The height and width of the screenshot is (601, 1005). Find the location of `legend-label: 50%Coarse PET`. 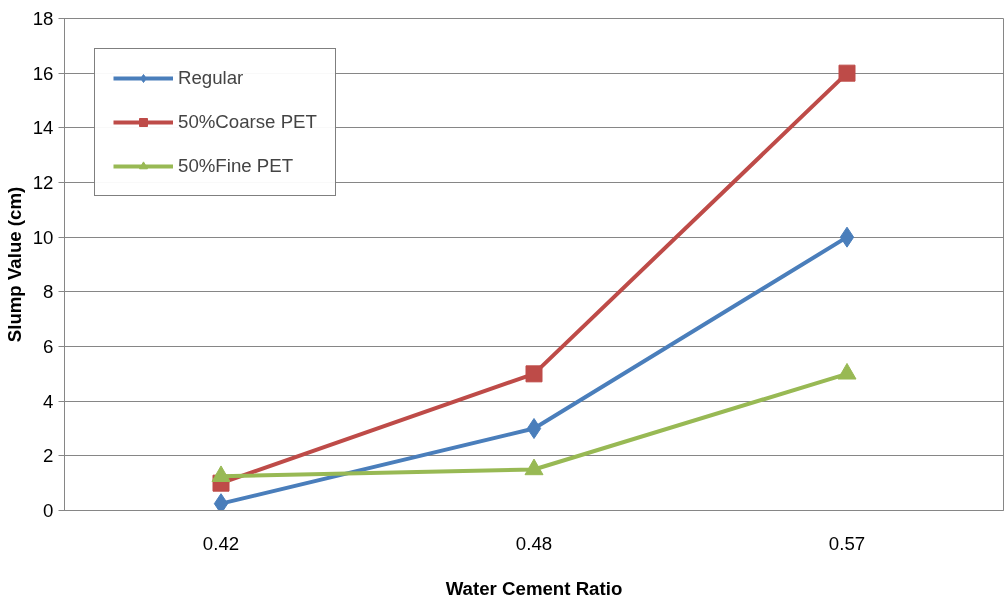

legend-label: 50%Coarse PET is located at coordinates (247, 122).